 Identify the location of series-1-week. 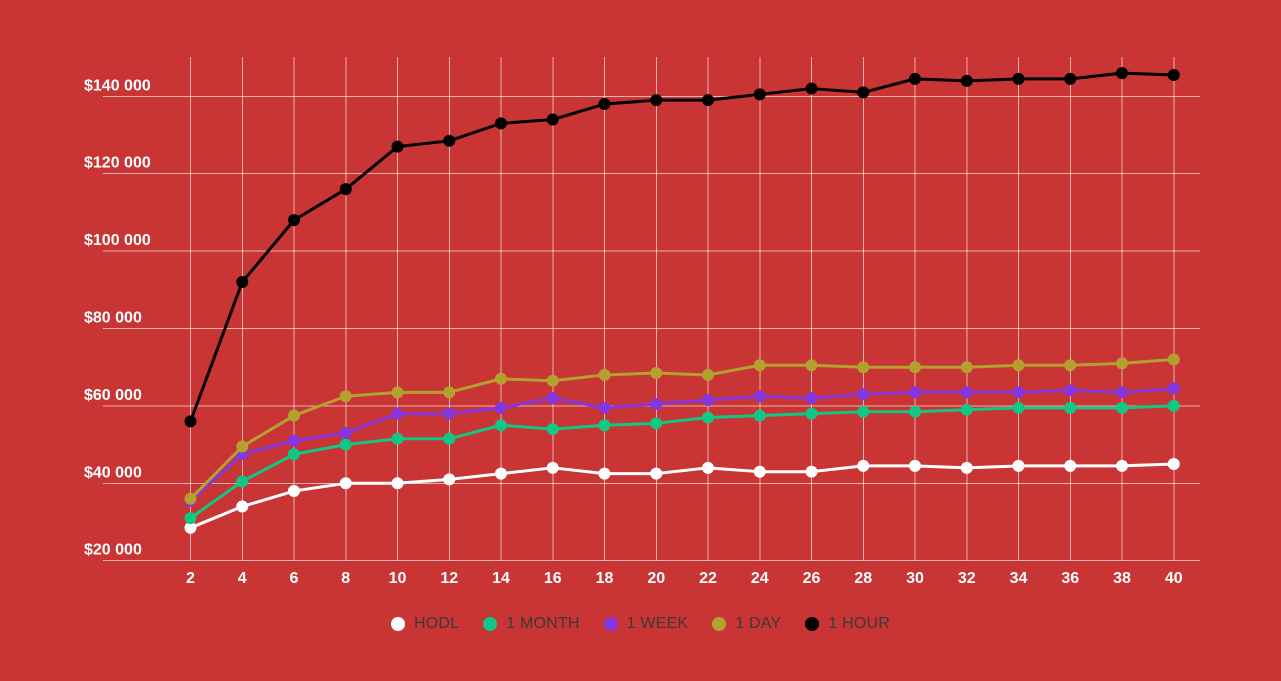
(682, 444).